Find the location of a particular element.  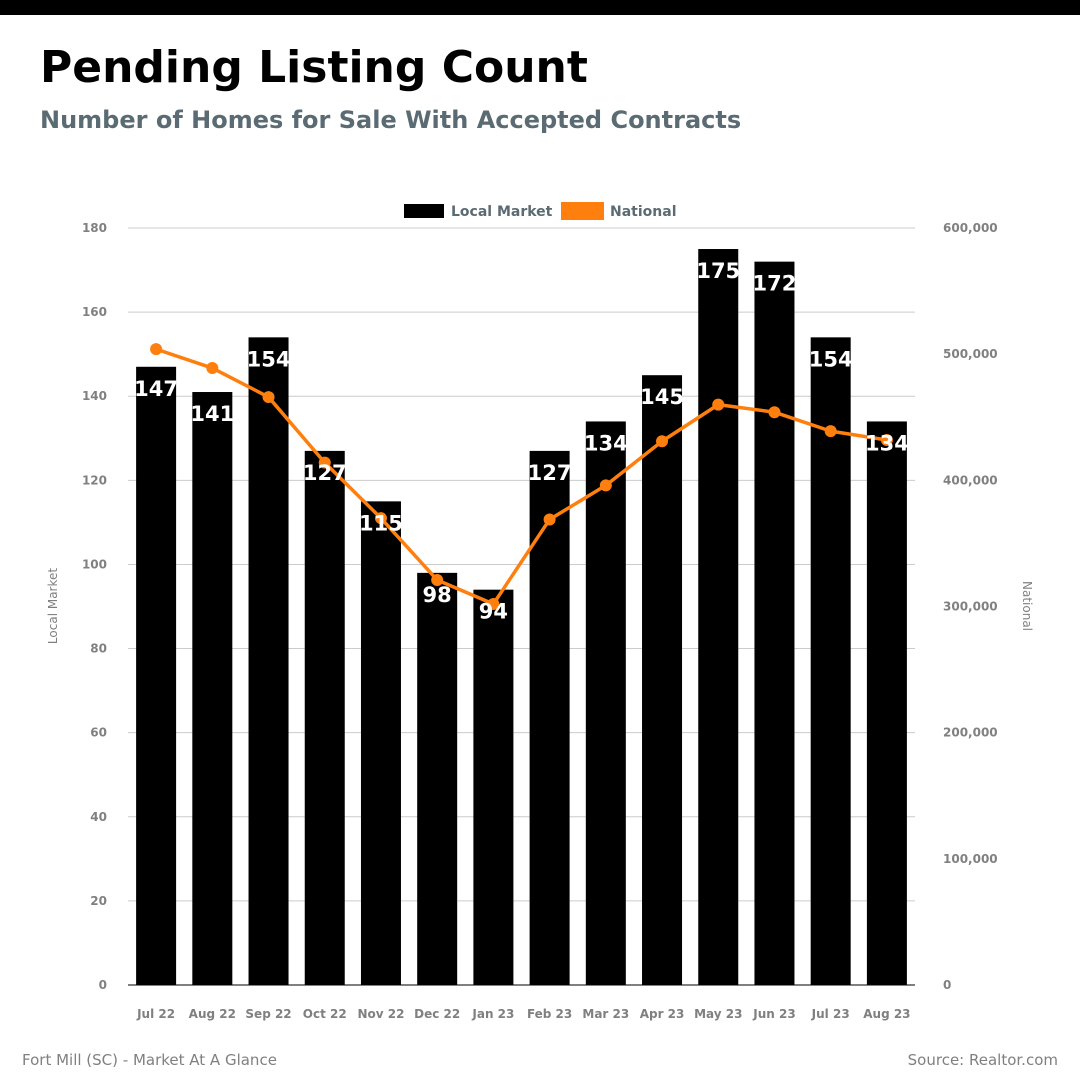

y-tick-label: 0 is located at coordinates (103, 985).